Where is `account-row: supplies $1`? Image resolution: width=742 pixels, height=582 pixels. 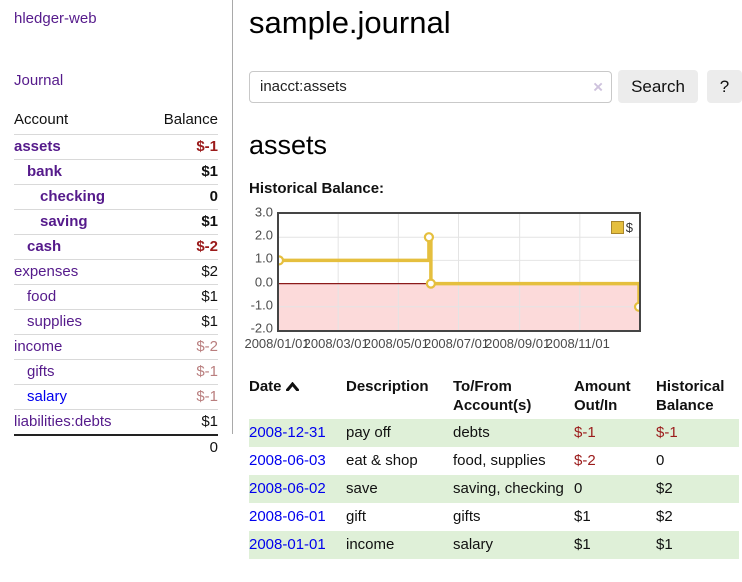
account-row: supplies $1 is located at coordinates (116, 322).